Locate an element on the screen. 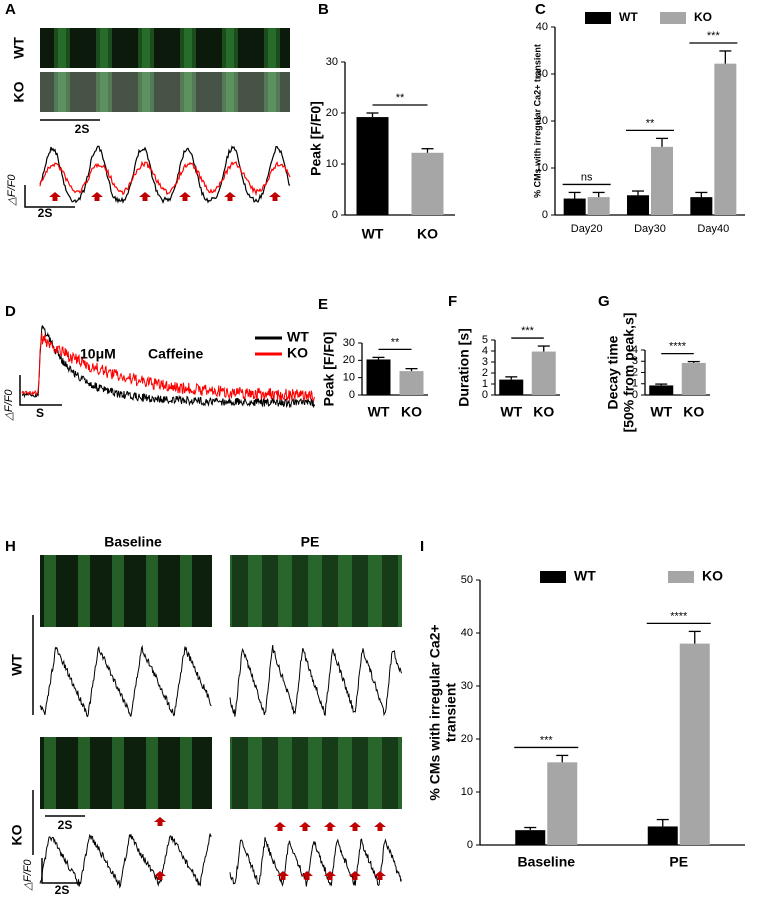 This screenshot has height=897, width=780. y-axis-label: % CMs with irregular Ca2+ transient is located at coordinates (537, 121).